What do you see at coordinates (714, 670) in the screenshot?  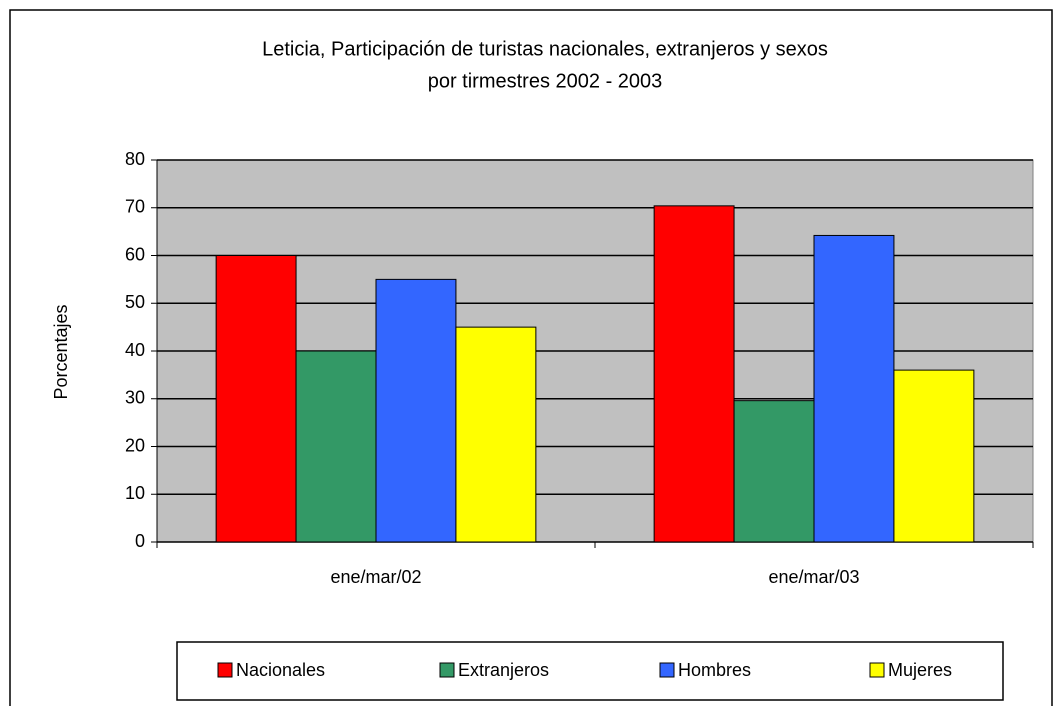 I see `legend-label: Hombres` at bounding box center [714, 670].